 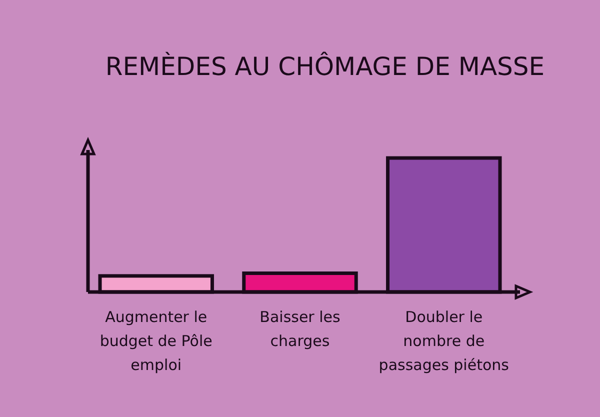 I want to click on x-tick-label: Baisser les charges, so click(x=300, y=329).